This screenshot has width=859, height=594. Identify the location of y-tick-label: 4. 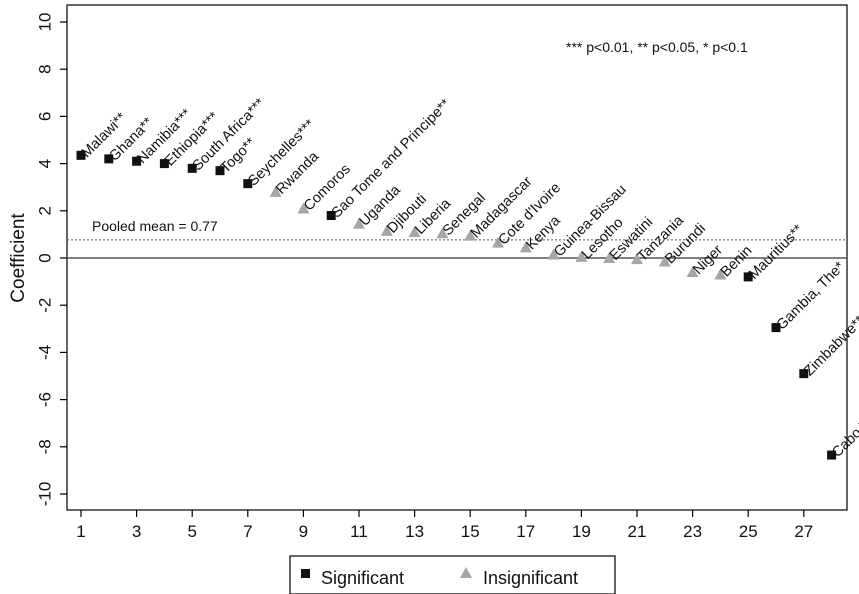
(44, 163).